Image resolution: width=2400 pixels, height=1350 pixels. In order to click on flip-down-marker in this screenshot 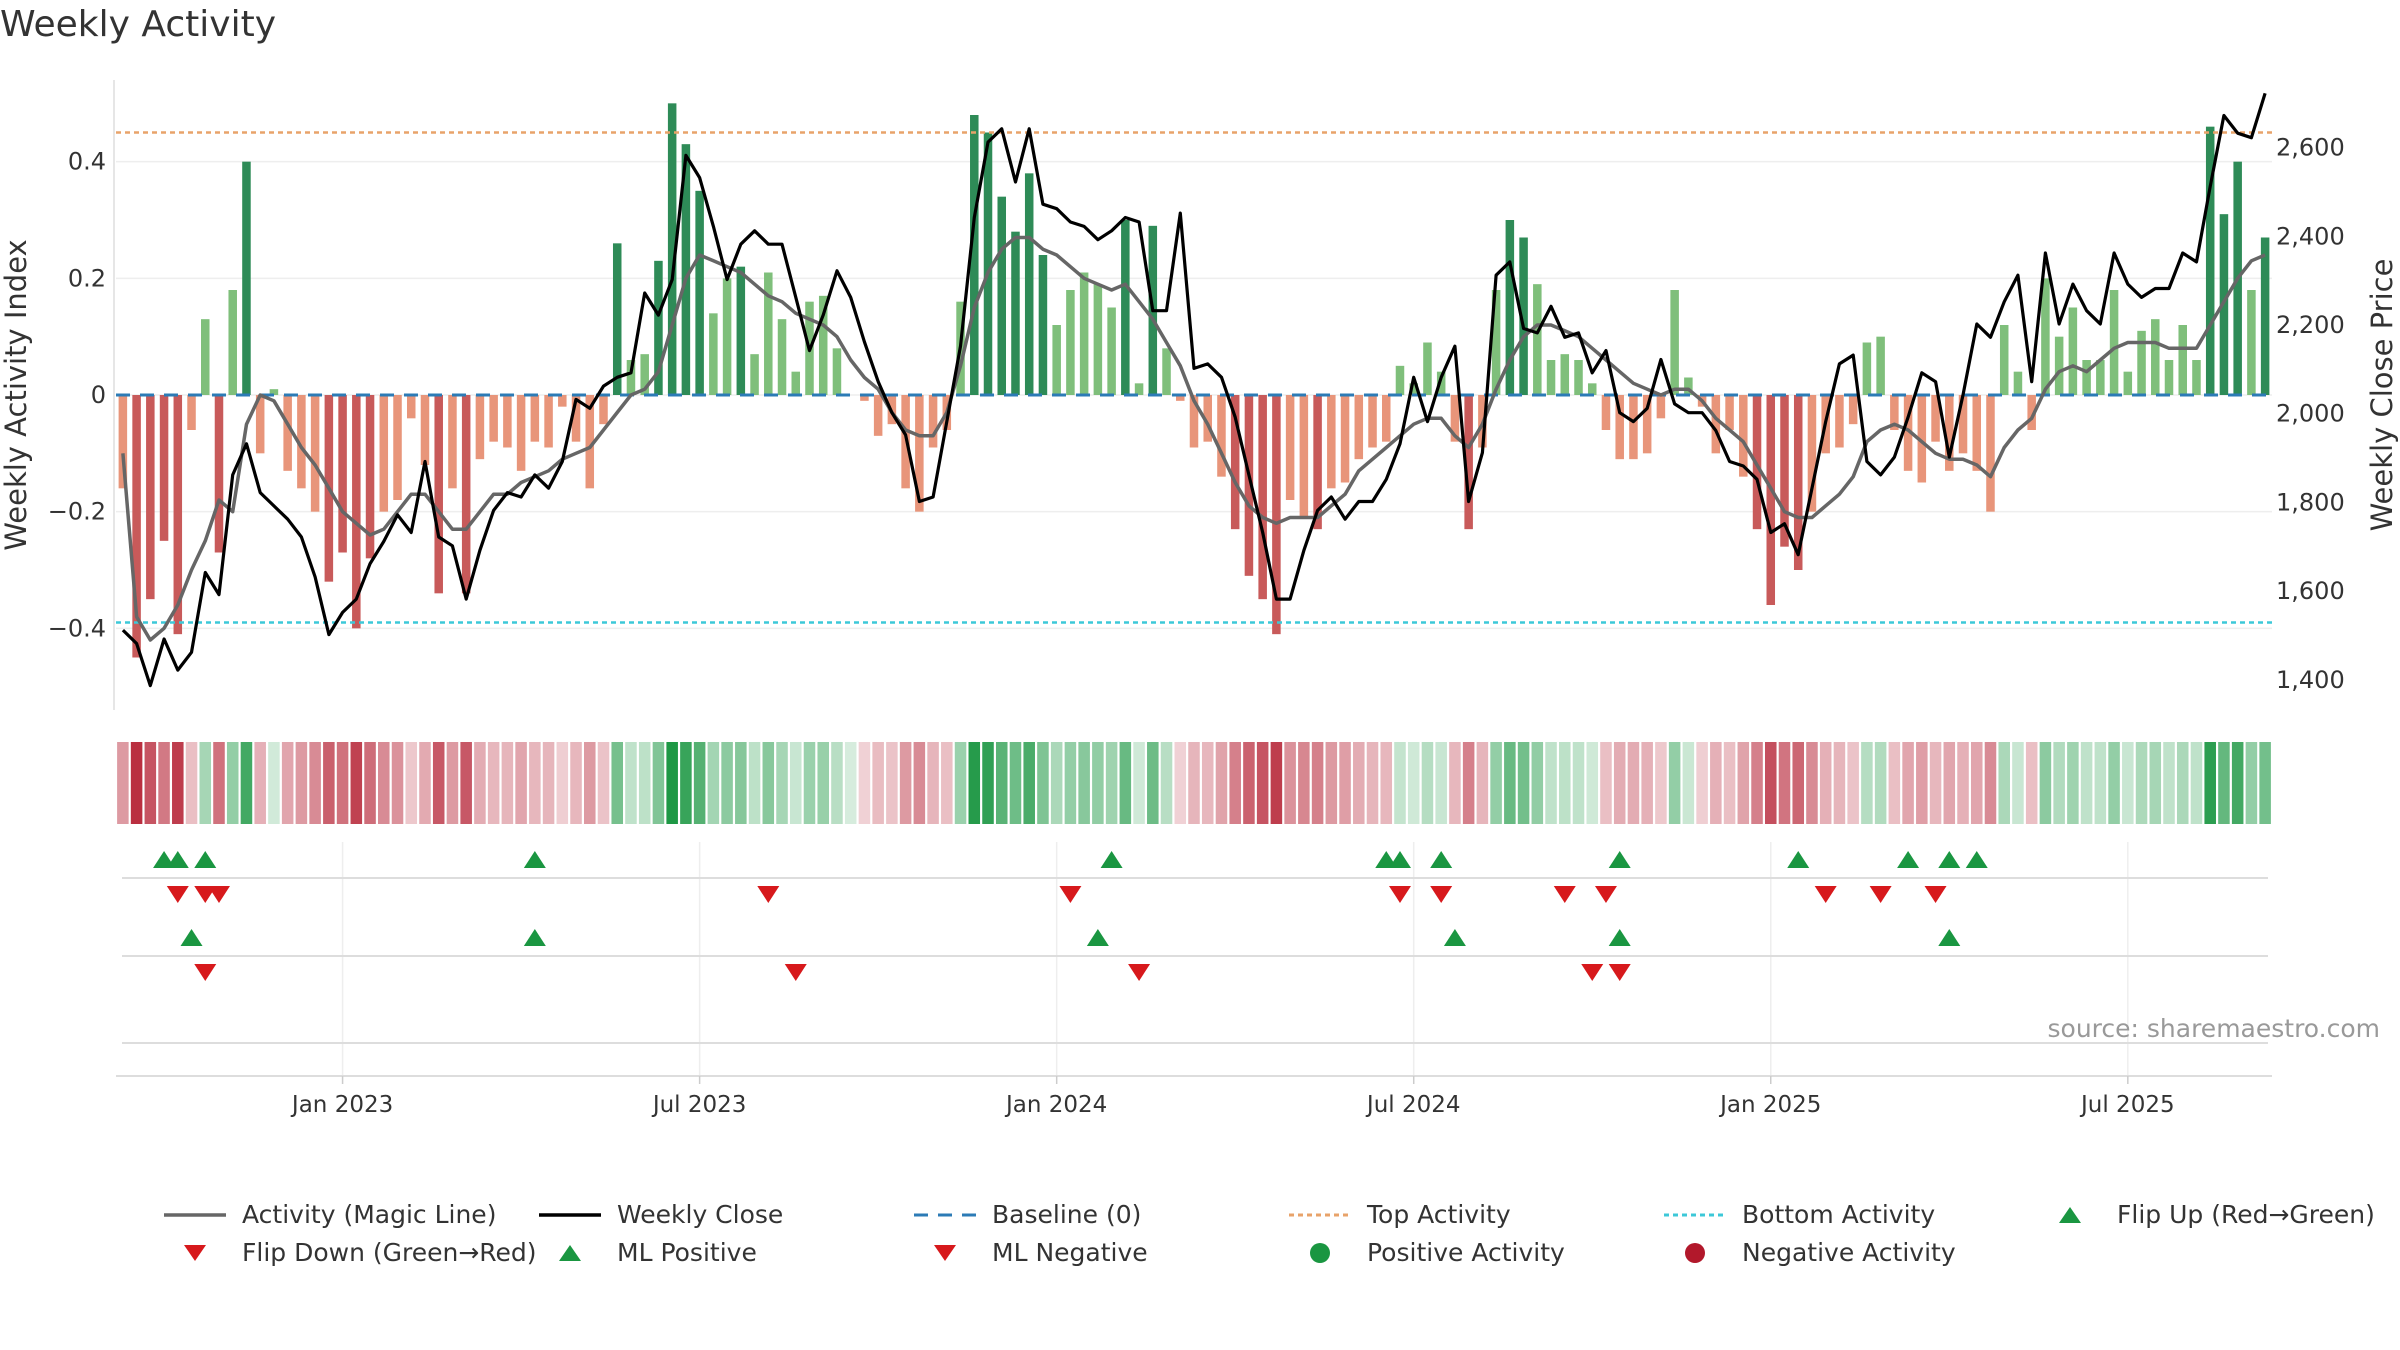, I will do `click(1605, 894)`.